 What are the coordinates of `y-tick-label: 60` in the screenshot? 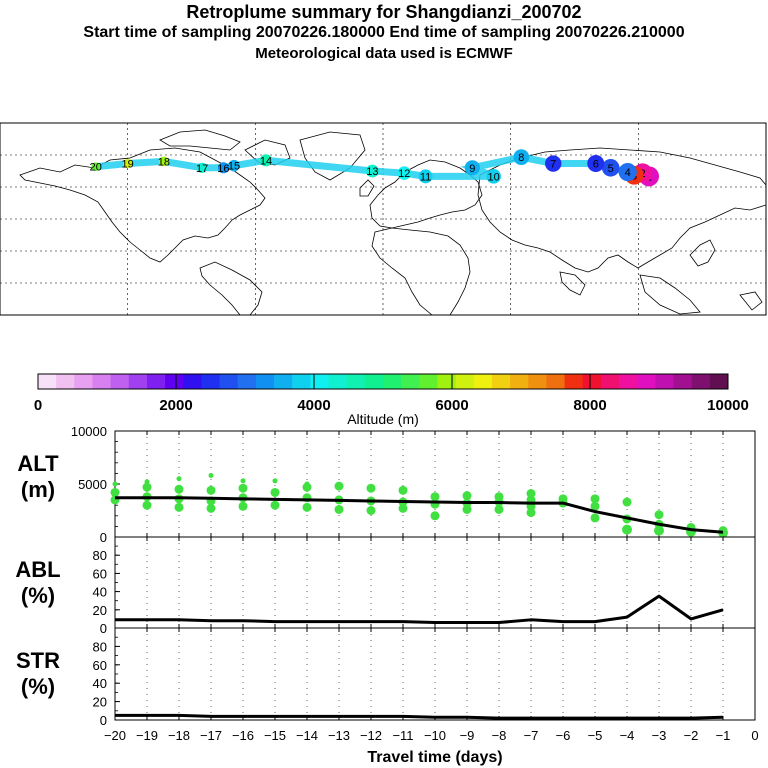 It's located at (100, 665).